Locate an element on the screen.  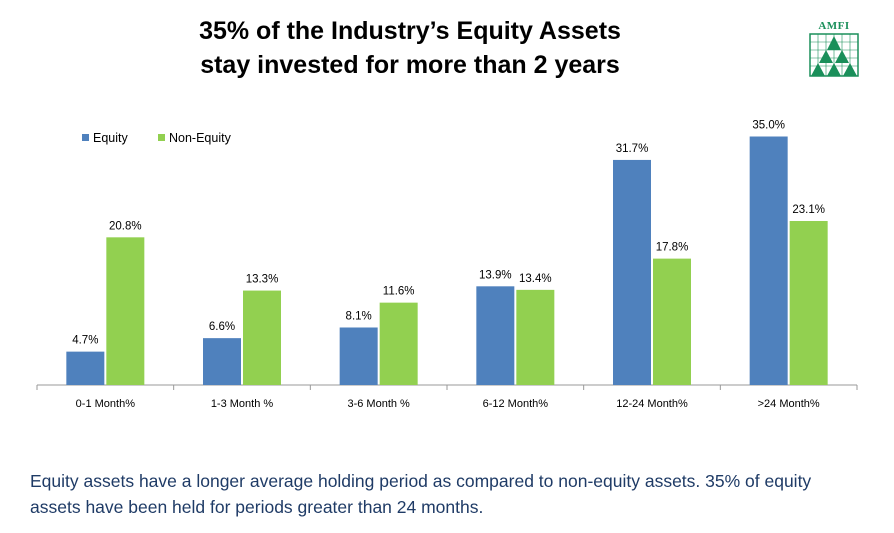
x-tick-label: 0-1 Month% is located at coordinates (106, 404).